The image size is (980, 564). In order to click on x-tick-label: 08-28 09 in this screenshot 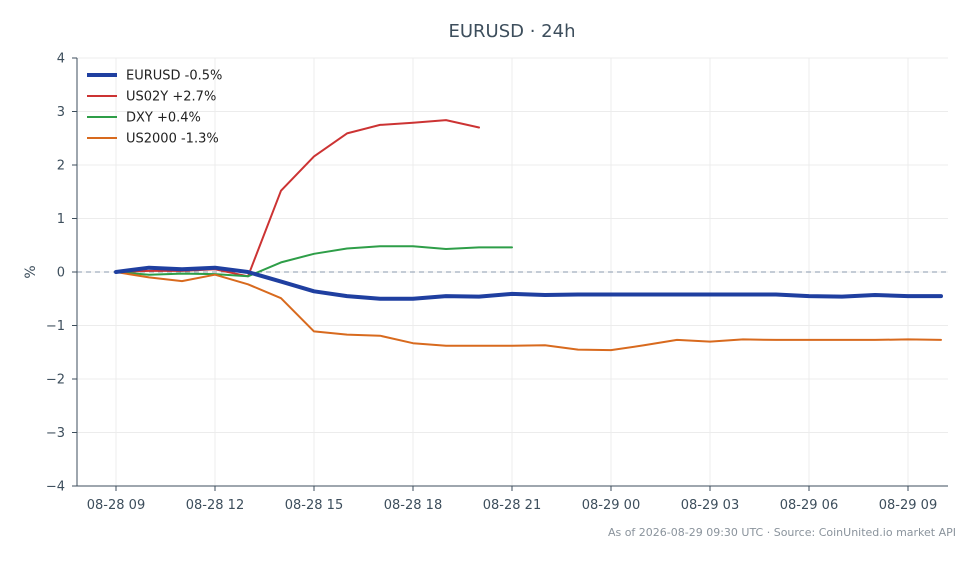, I will do `click(116, 505)`.